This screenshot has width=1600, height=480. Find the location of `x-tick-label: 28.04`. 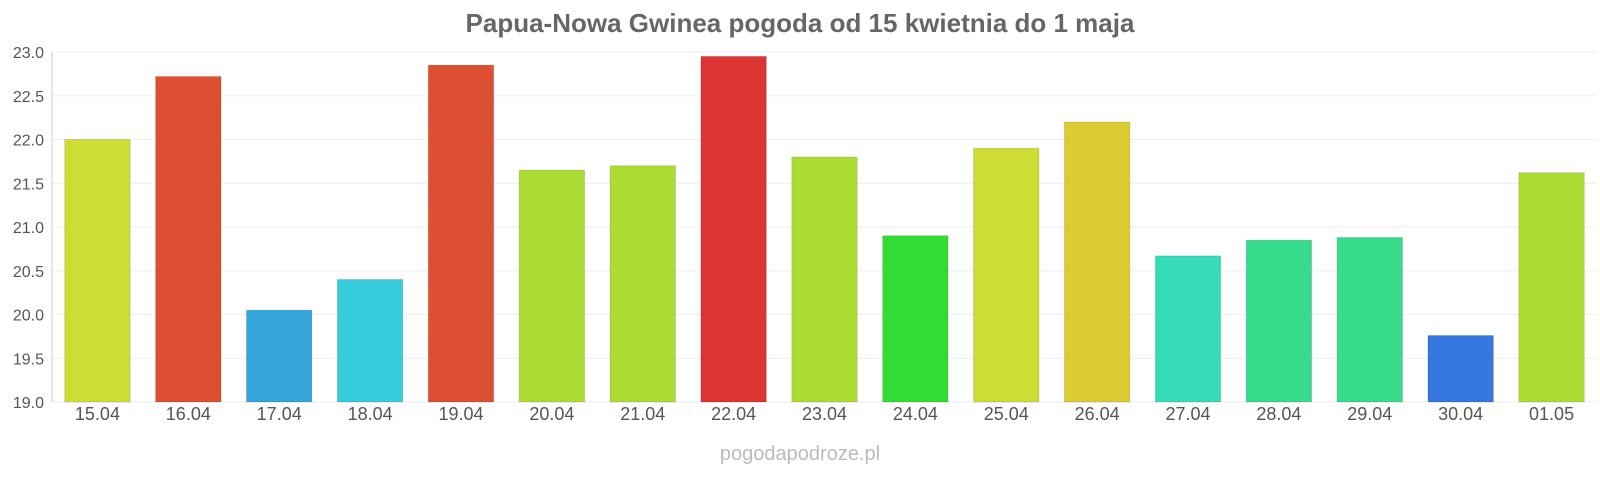

x-tick-label: 28.04 is located at coordinates (1278, 414).